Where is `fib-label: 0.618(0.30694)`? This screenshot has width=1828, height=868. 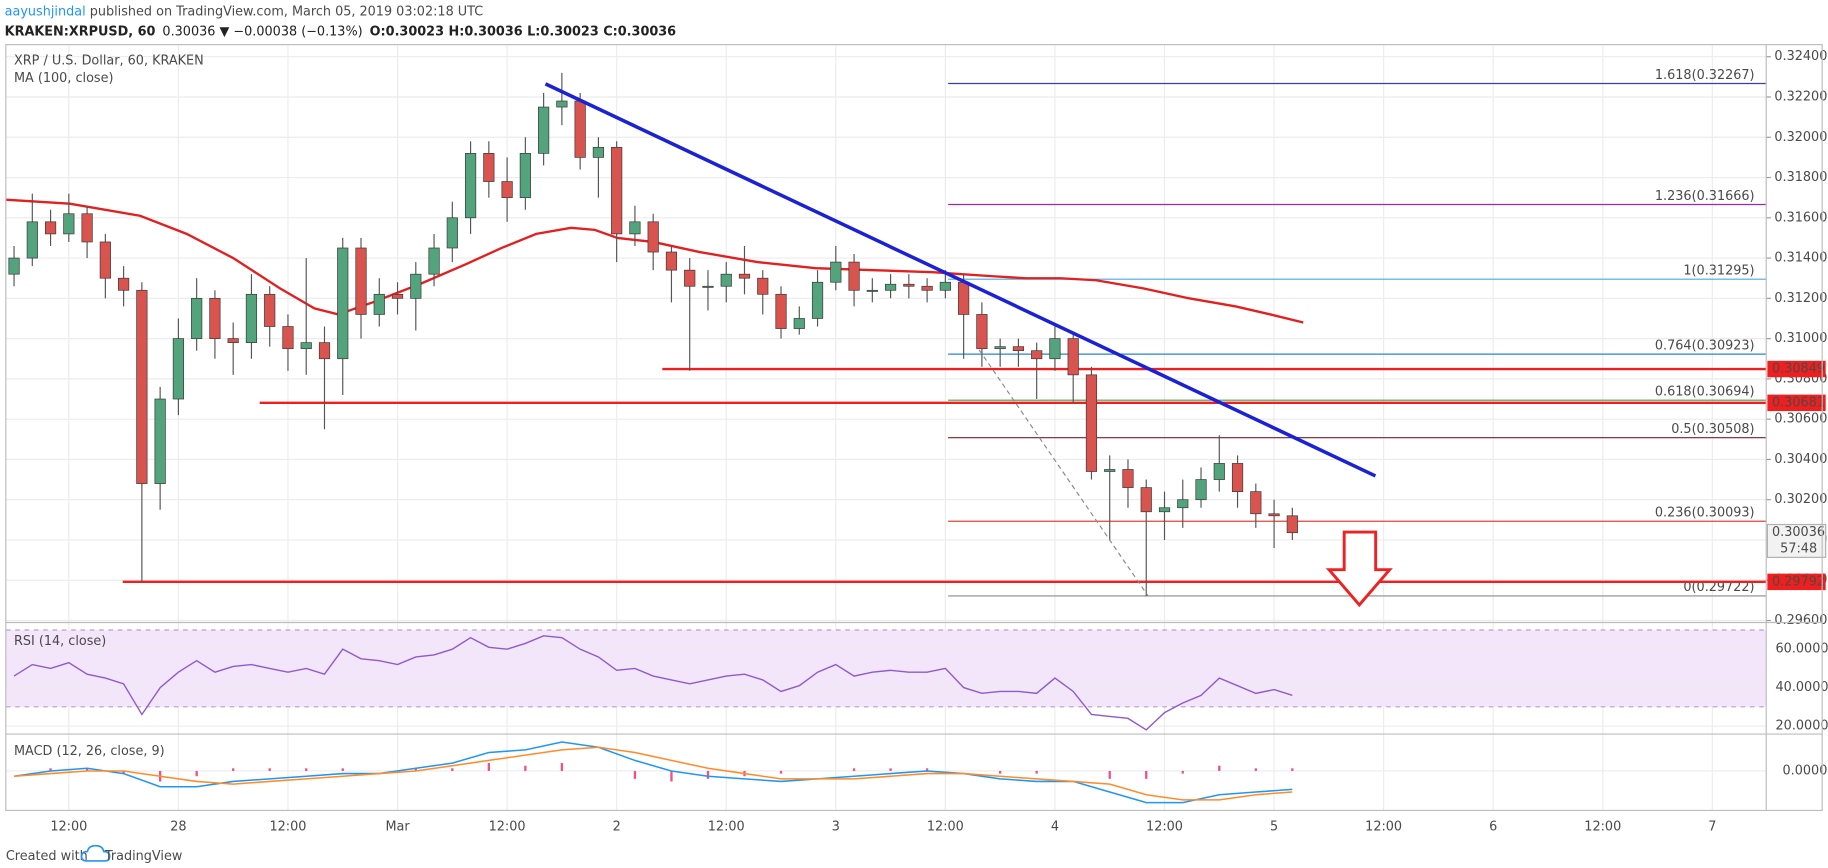 fib-label: 0.618(0.30694) is located at coordinates (1705, 391).